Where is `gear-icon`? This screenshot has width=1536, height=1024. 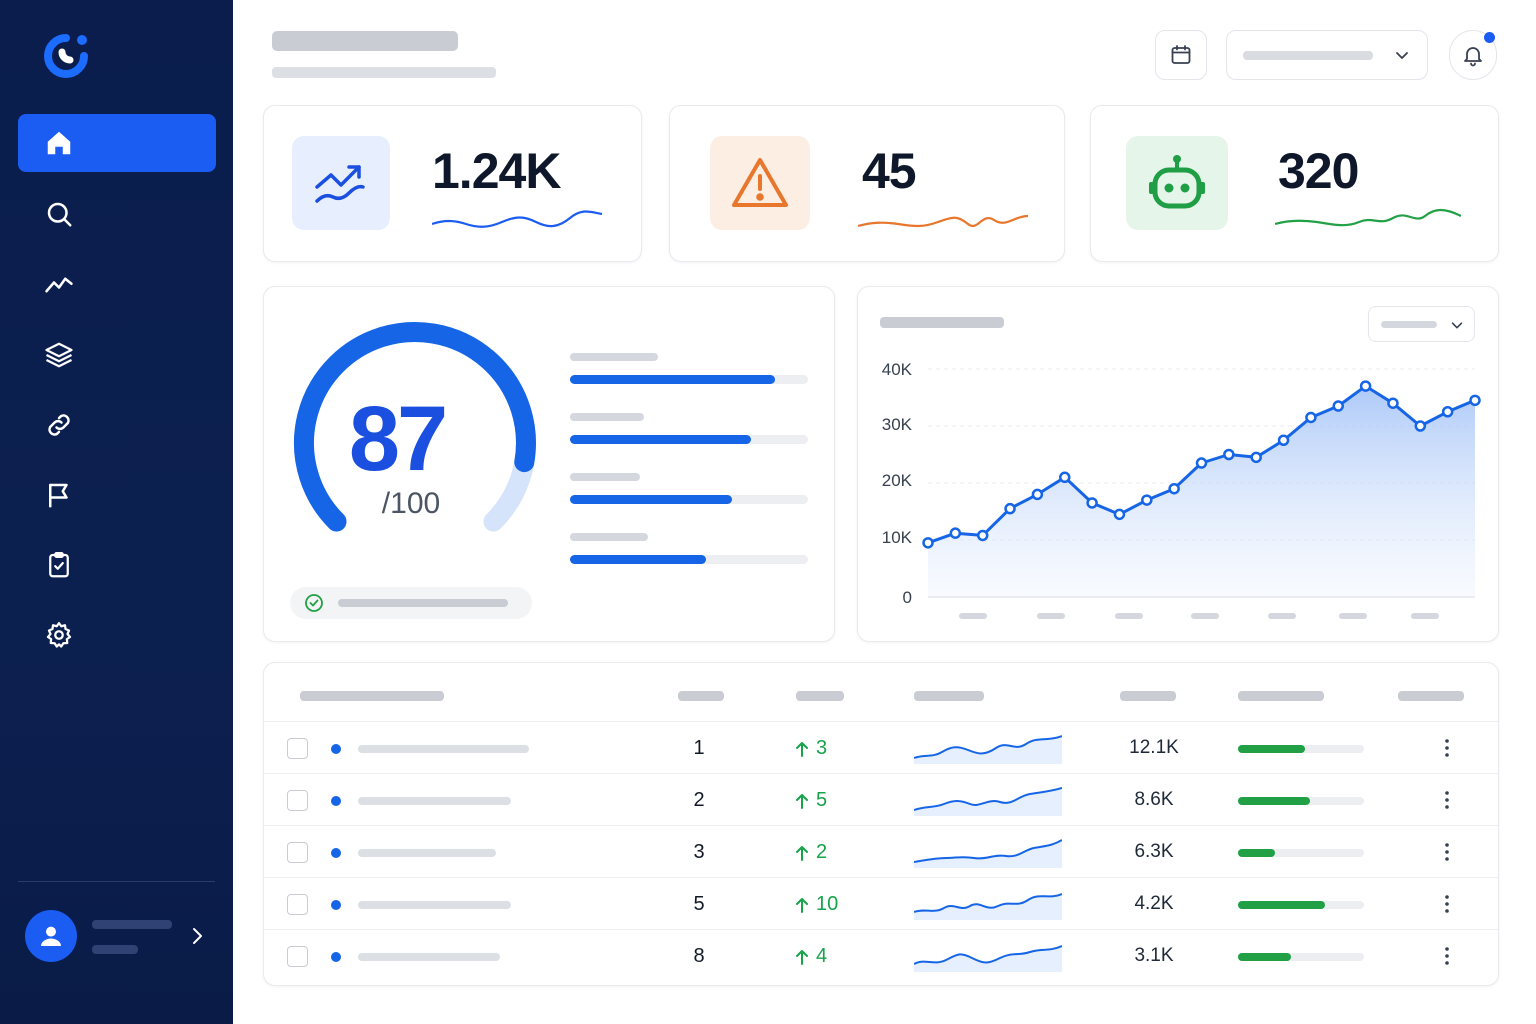
gear-icon is located at coordinates (59, 635).